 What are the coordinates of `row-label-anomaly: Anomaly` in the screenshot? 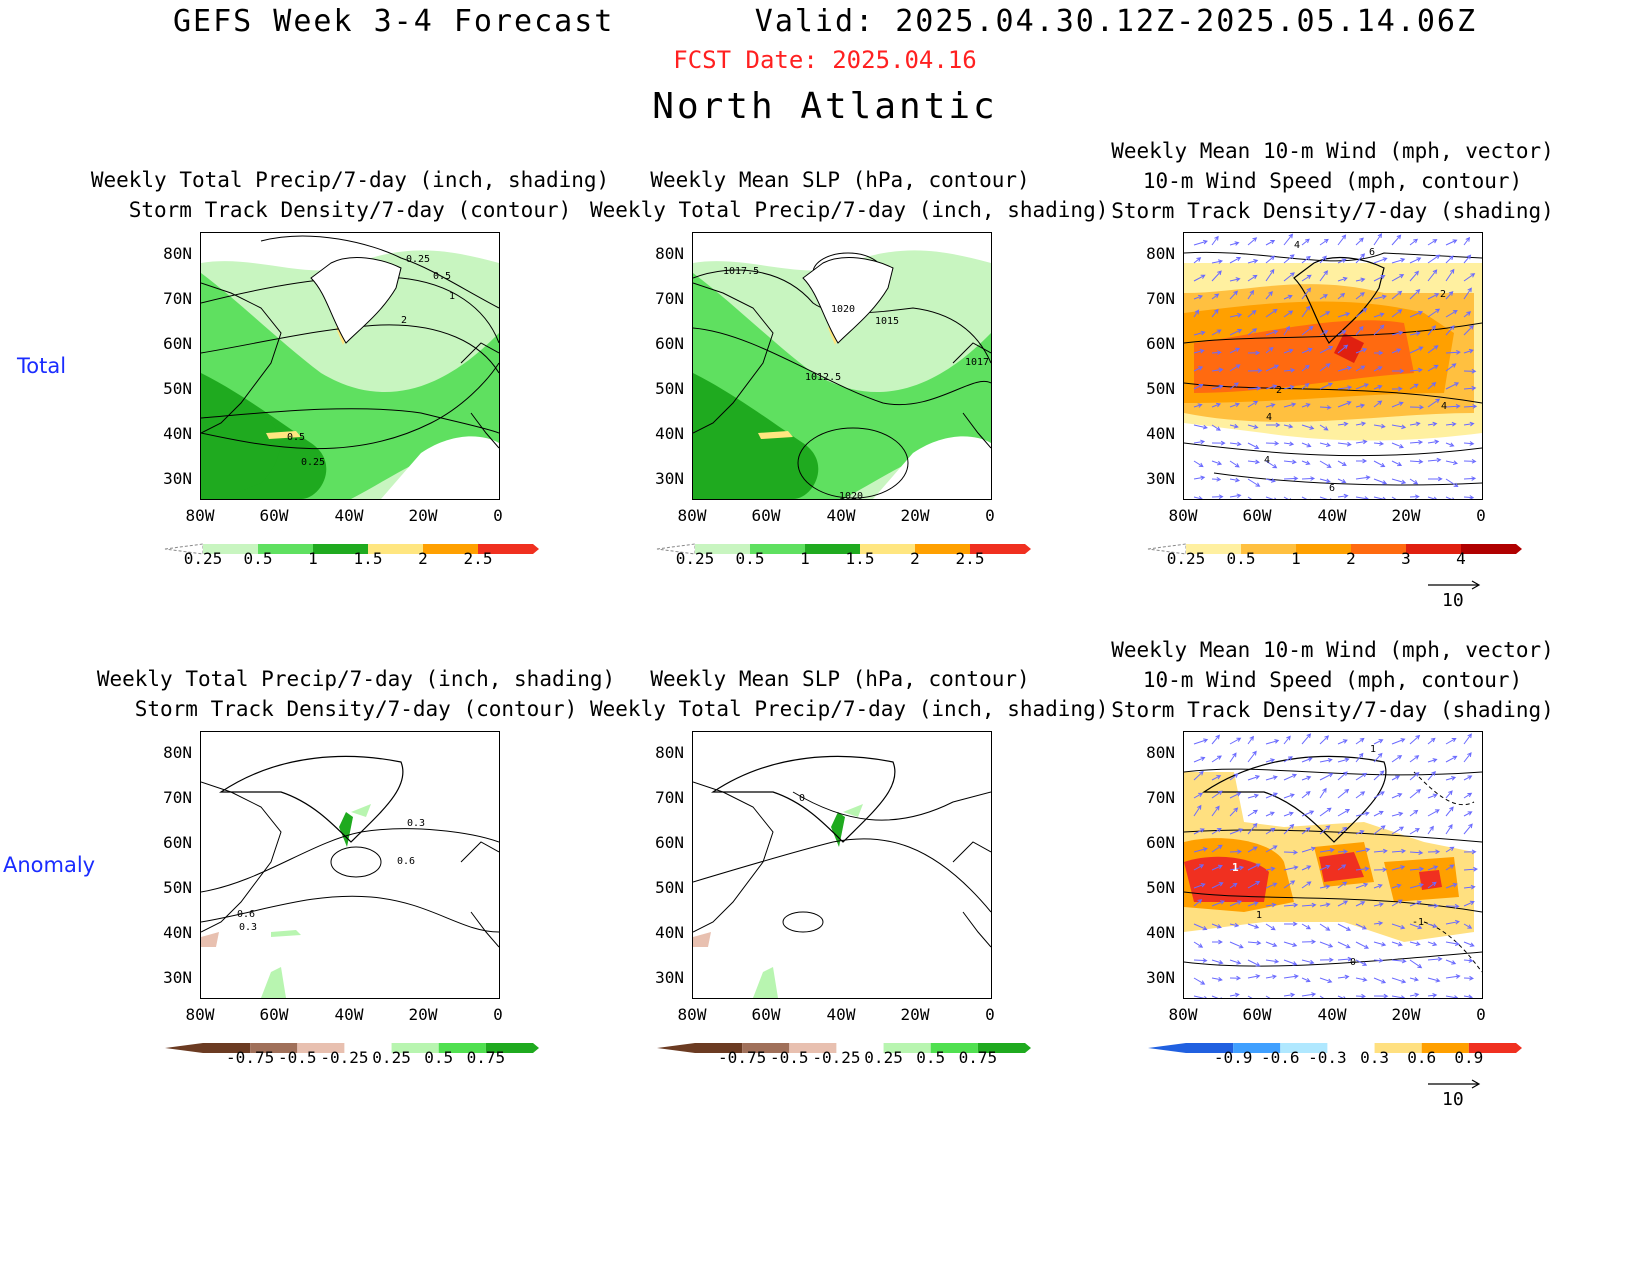 It's located at (49, 865).